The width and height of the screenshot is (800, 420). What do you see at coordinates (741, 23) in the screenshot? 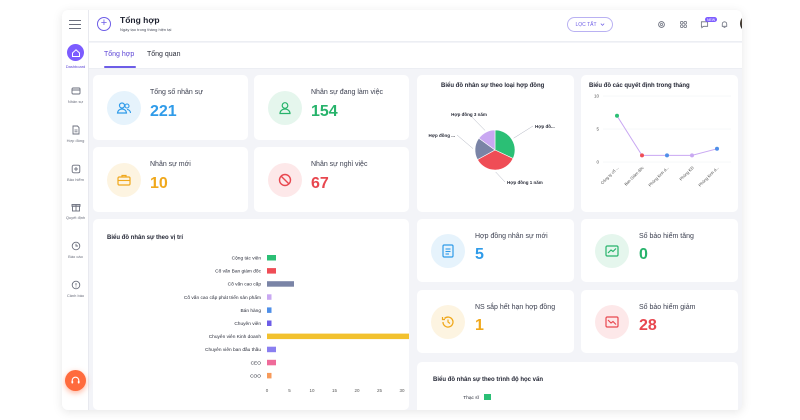
I see `user-avatar` at bounding box center [741, 23].